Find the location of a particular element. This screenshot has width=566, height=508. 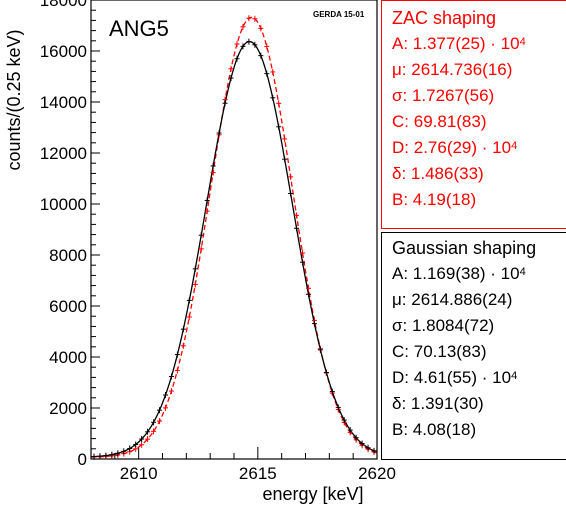

y-tick-label: 6000 is located at coordinates (68, 306).